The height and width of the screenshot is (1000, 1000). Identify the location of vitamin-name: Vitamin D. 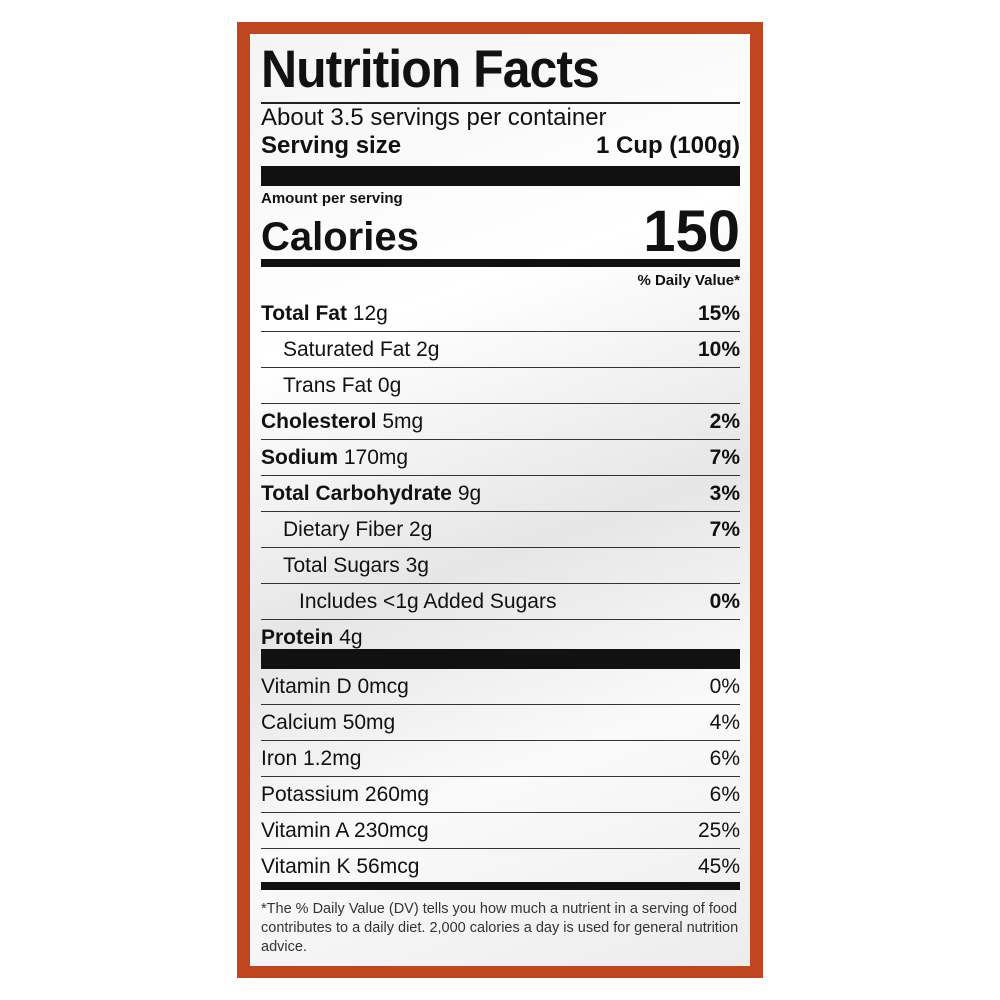
(306, 686).